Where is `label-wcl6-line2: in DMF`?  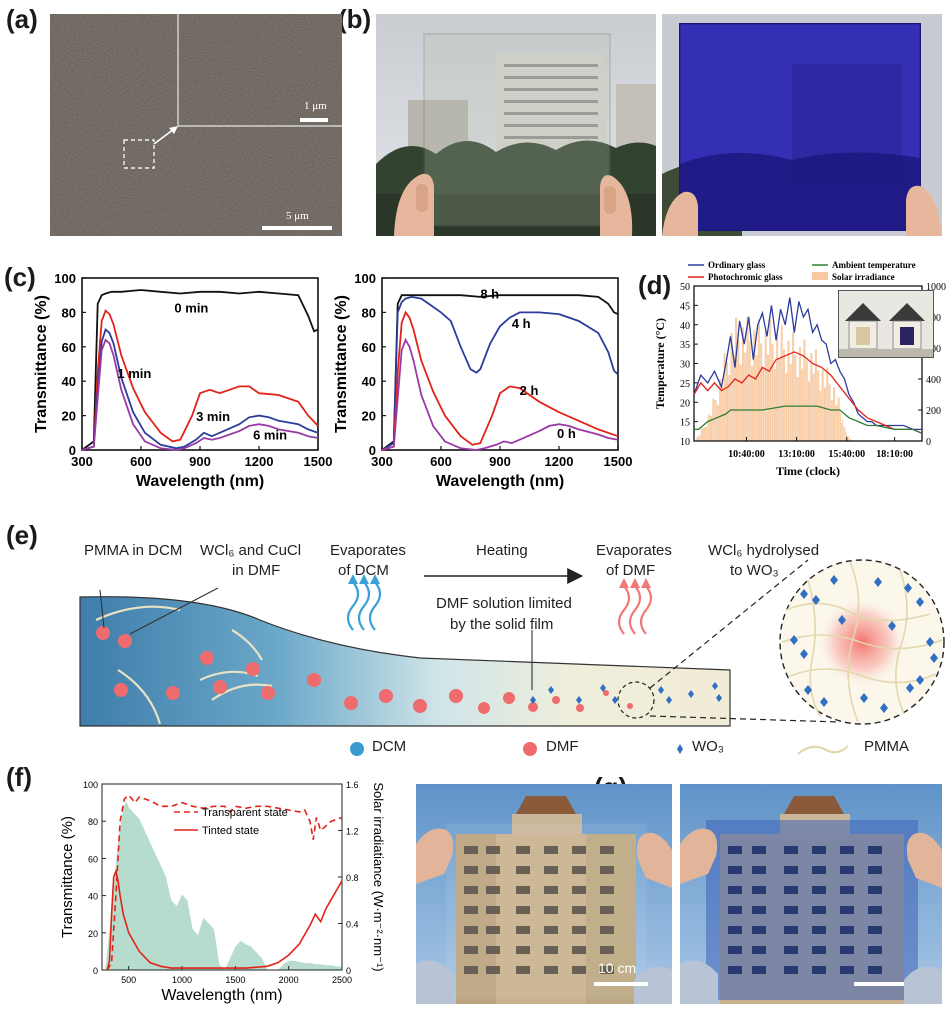 label-wcl6-line2: in DMF is located at coordinates (256, 570).